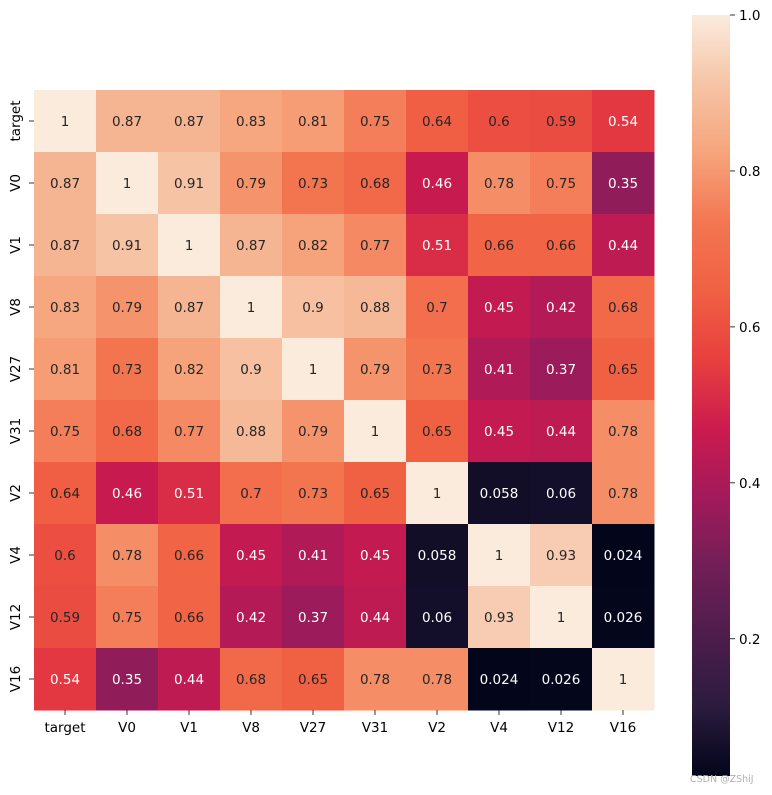  I want to click on heatmap-cell-V8-V12, so click(561, 307).